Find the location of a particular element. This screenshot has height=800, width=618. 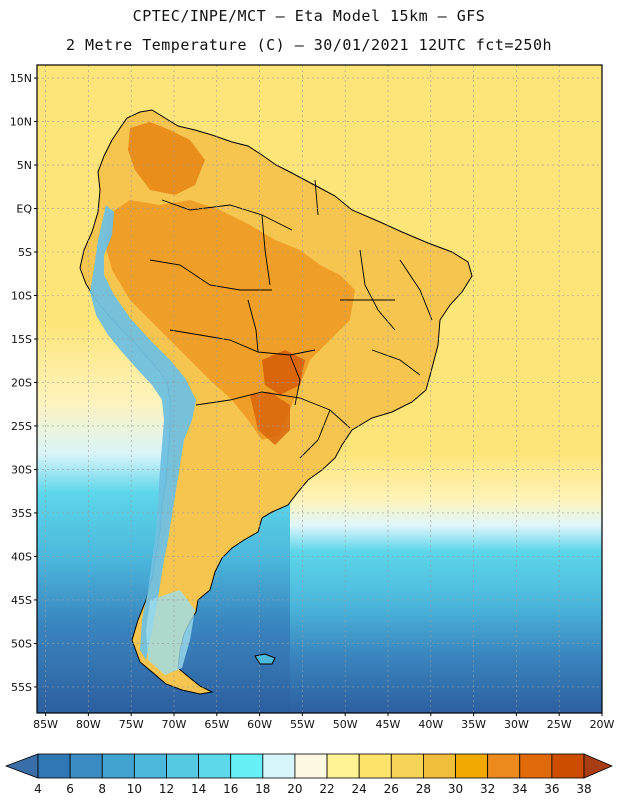

lat-tick-label: 30S is located at coordinates (21, 469).